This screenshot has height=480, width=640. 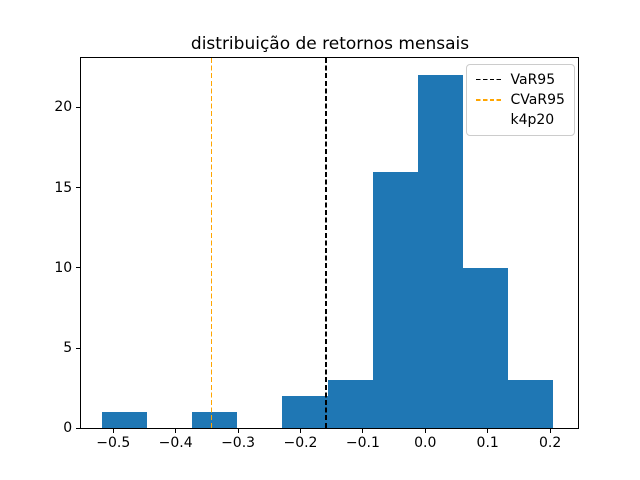 I want to click on legend-label-cvar95: CVaR95, so click(x=537, y=99).